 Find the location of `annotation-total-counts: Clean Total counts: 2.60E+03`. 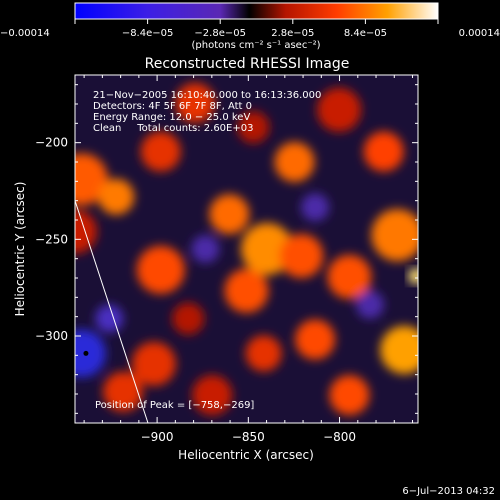

annotation-total-counts: Clean Total counts: 2.60E+03 is located at coordinates (173, 128).